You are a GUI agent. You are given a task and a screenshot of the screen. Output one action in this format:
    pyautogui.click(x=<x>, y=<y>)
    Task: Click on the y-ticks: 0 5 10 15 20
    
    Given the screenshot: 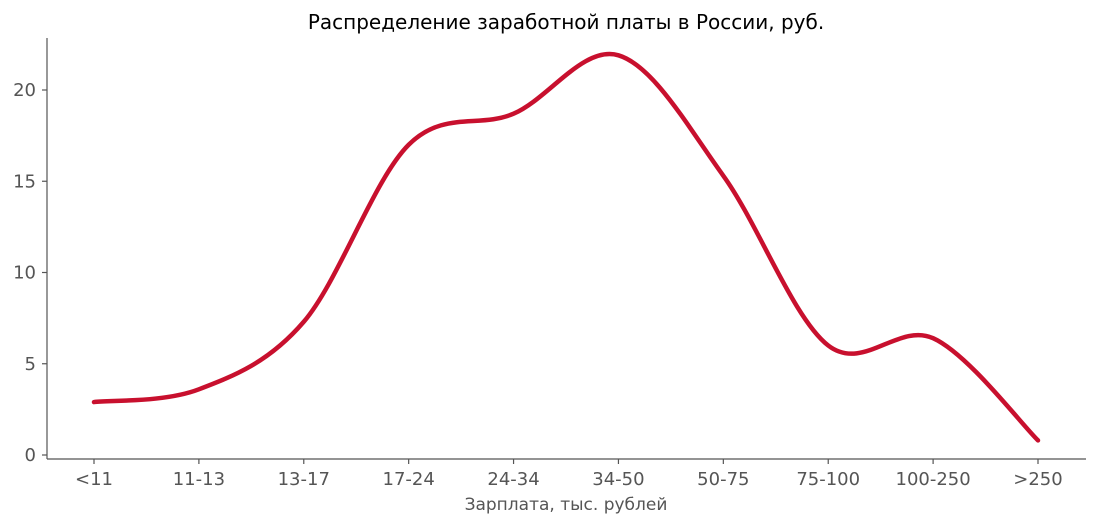 What is the action you would take?
    pyautogui.click(x=30, y=273)
    